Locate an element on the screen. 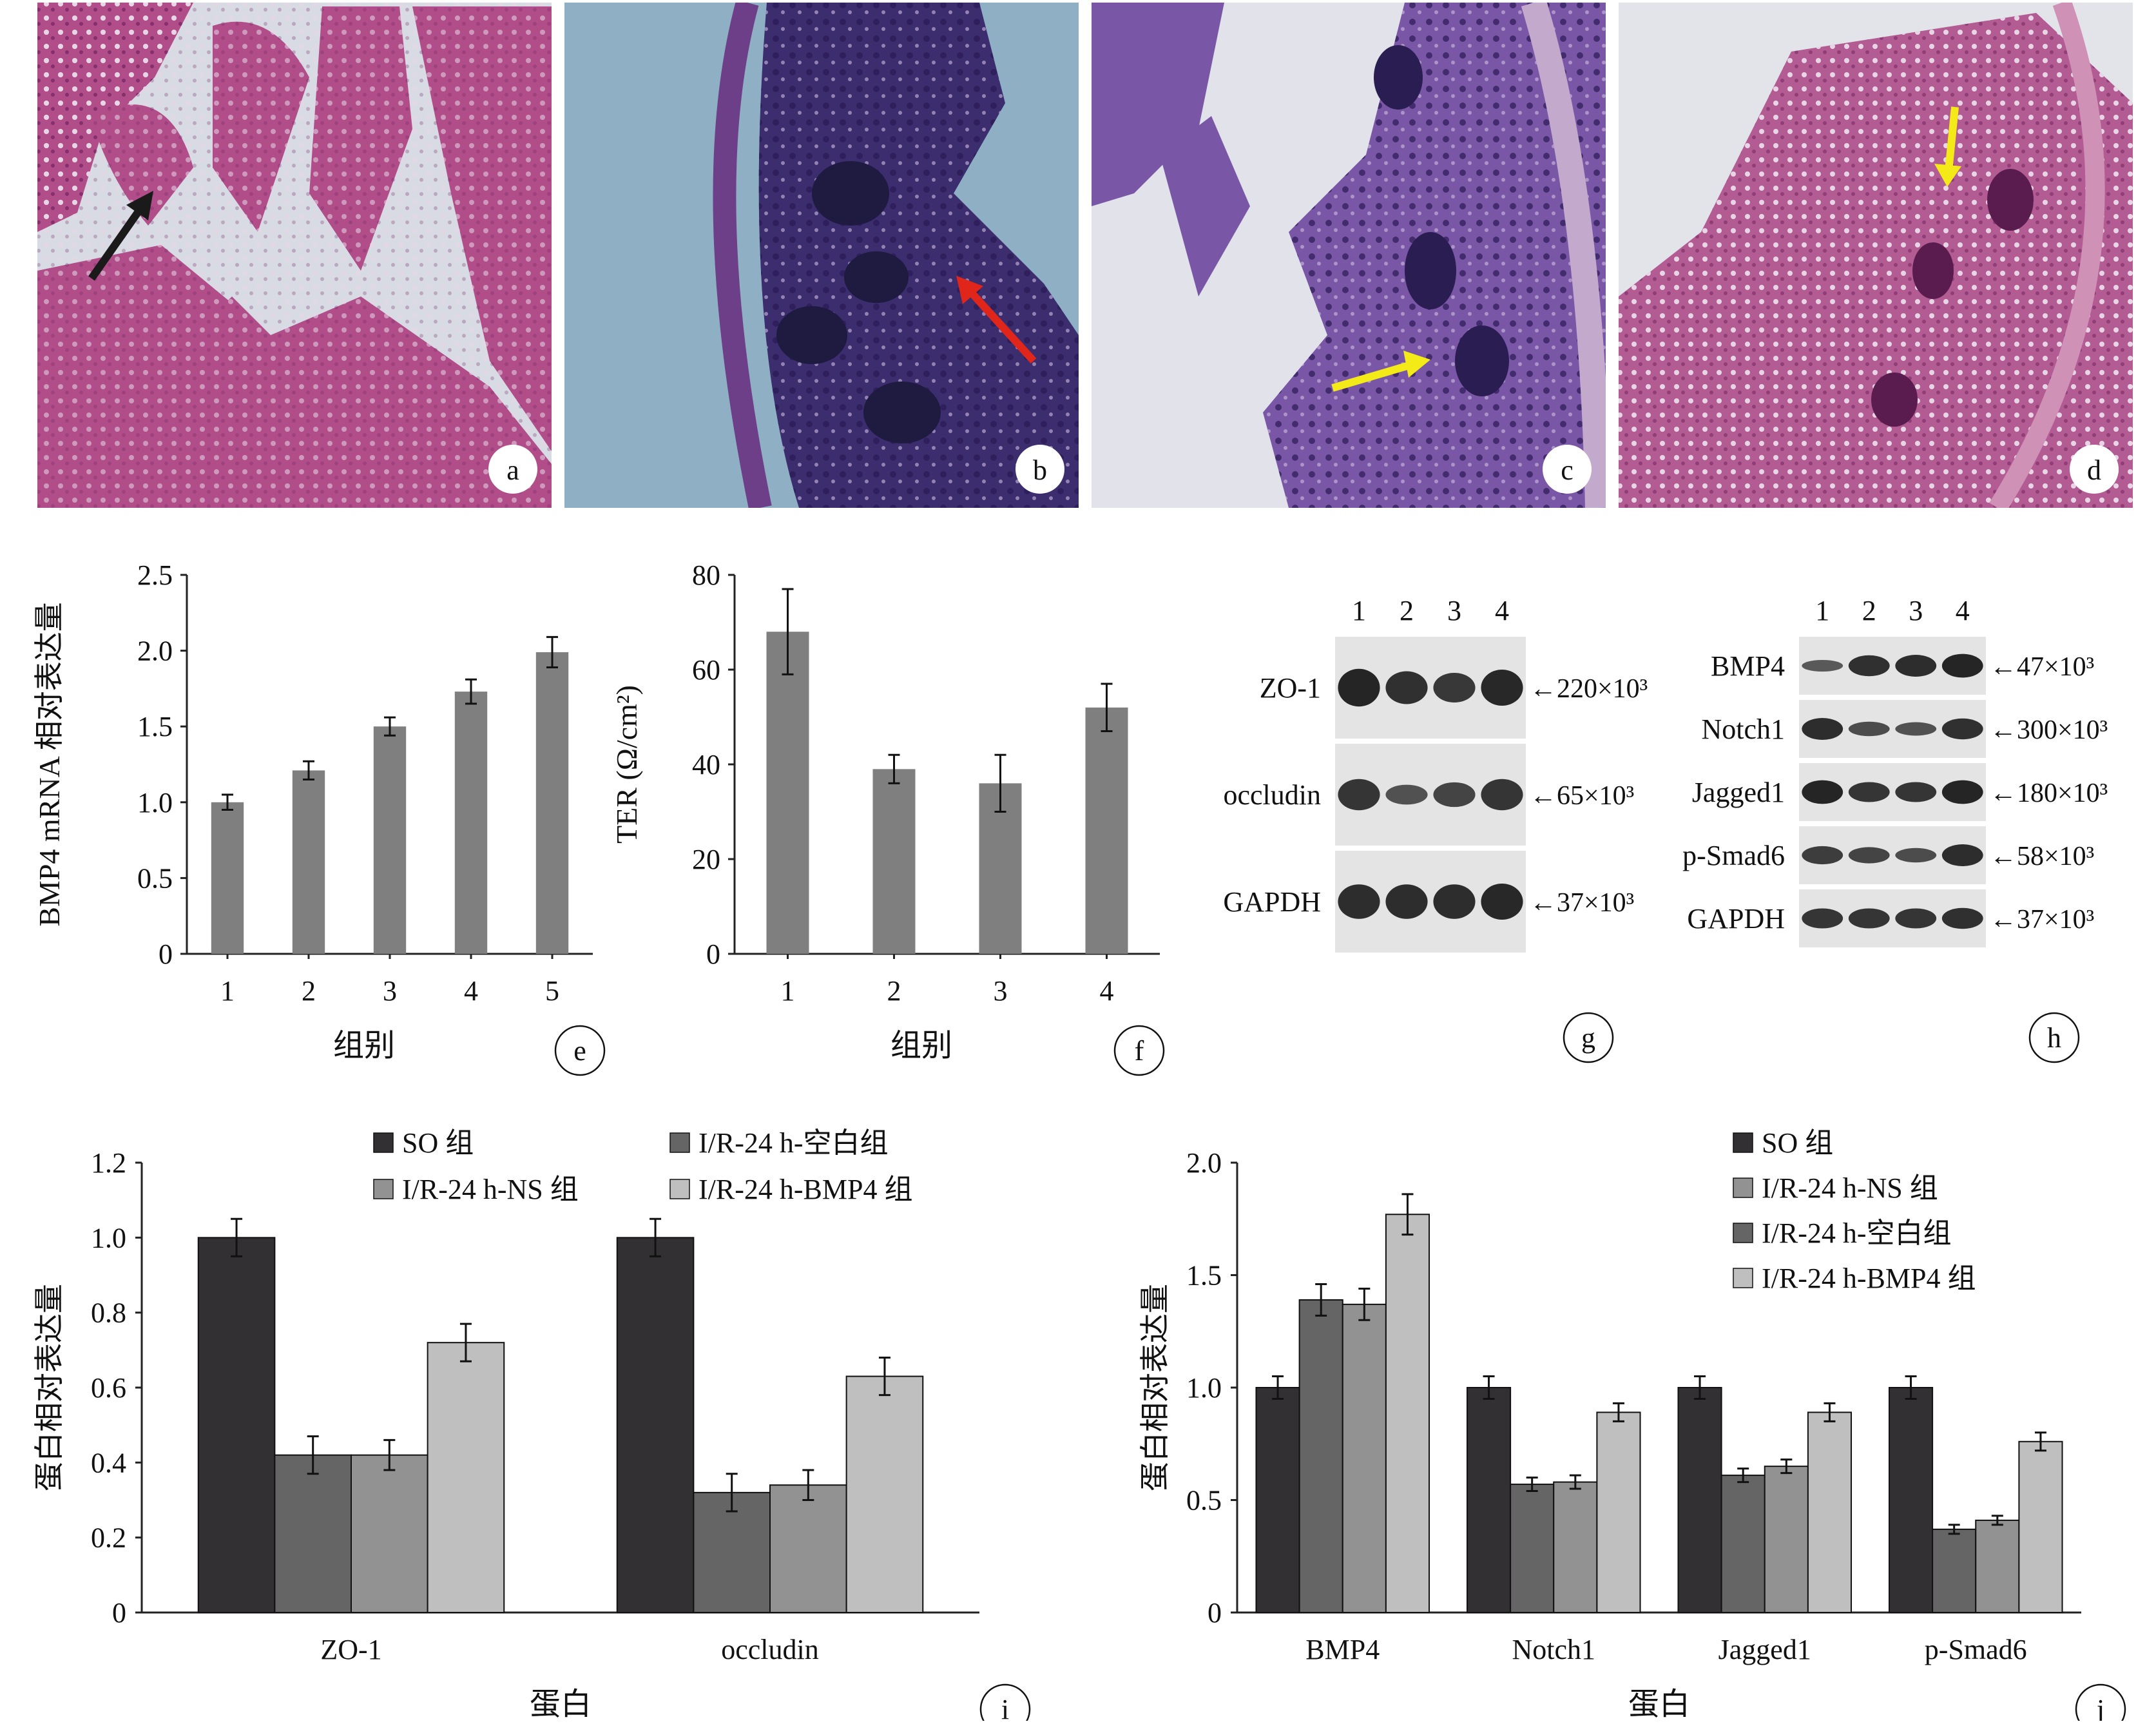  y-tick-label: 0.5 is located at coordinates (1204, 1500).